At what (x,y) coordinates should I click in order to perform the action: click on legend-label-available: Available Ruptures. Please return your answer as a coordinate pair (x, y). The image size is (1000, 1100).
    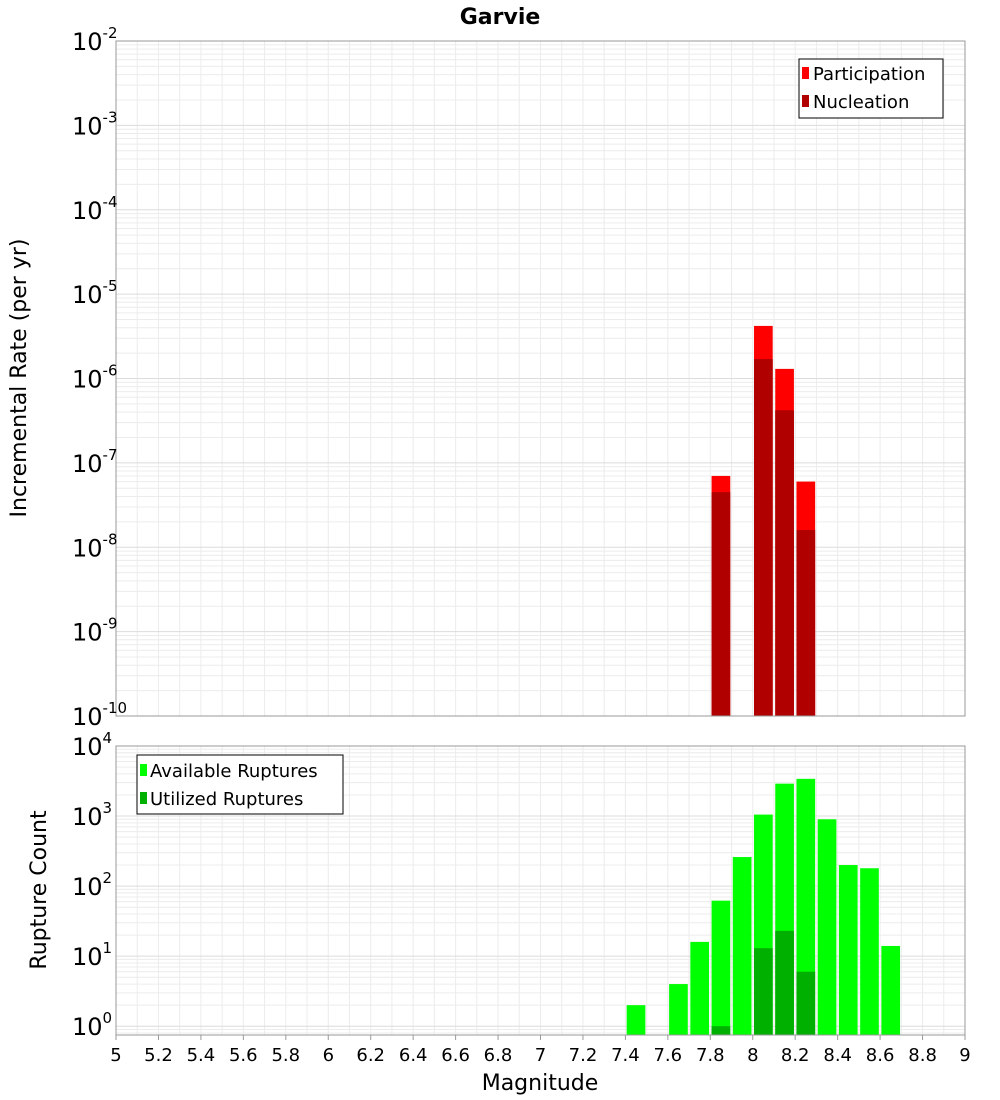
    Looking at the image, I should click on (234, 771).